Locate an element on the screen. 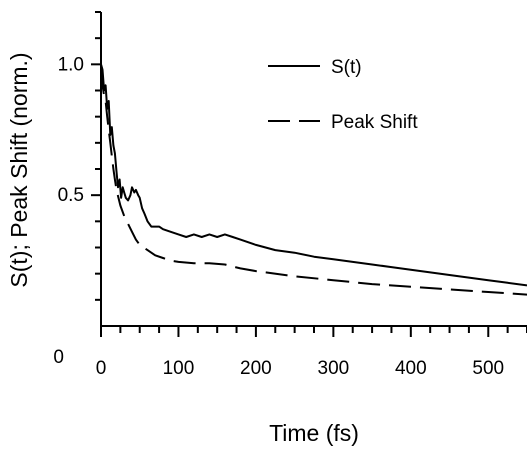 This screenshot has width=527, height=457. y-ticks: 0 0.5 1.0 is located at coordinates (77, 189).